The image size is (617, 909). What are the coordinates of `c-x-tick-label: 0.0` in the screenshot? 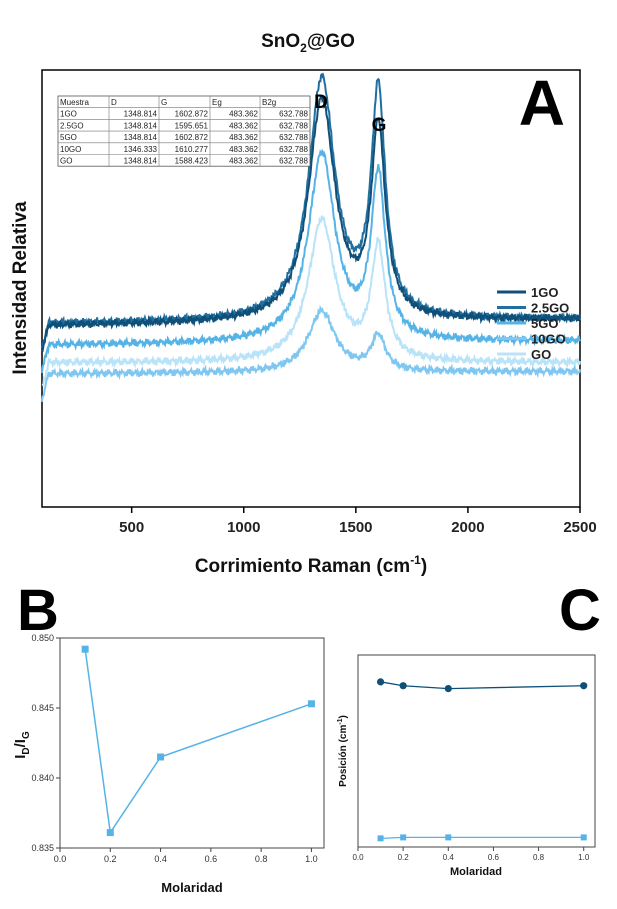 It's located at (358, 857).